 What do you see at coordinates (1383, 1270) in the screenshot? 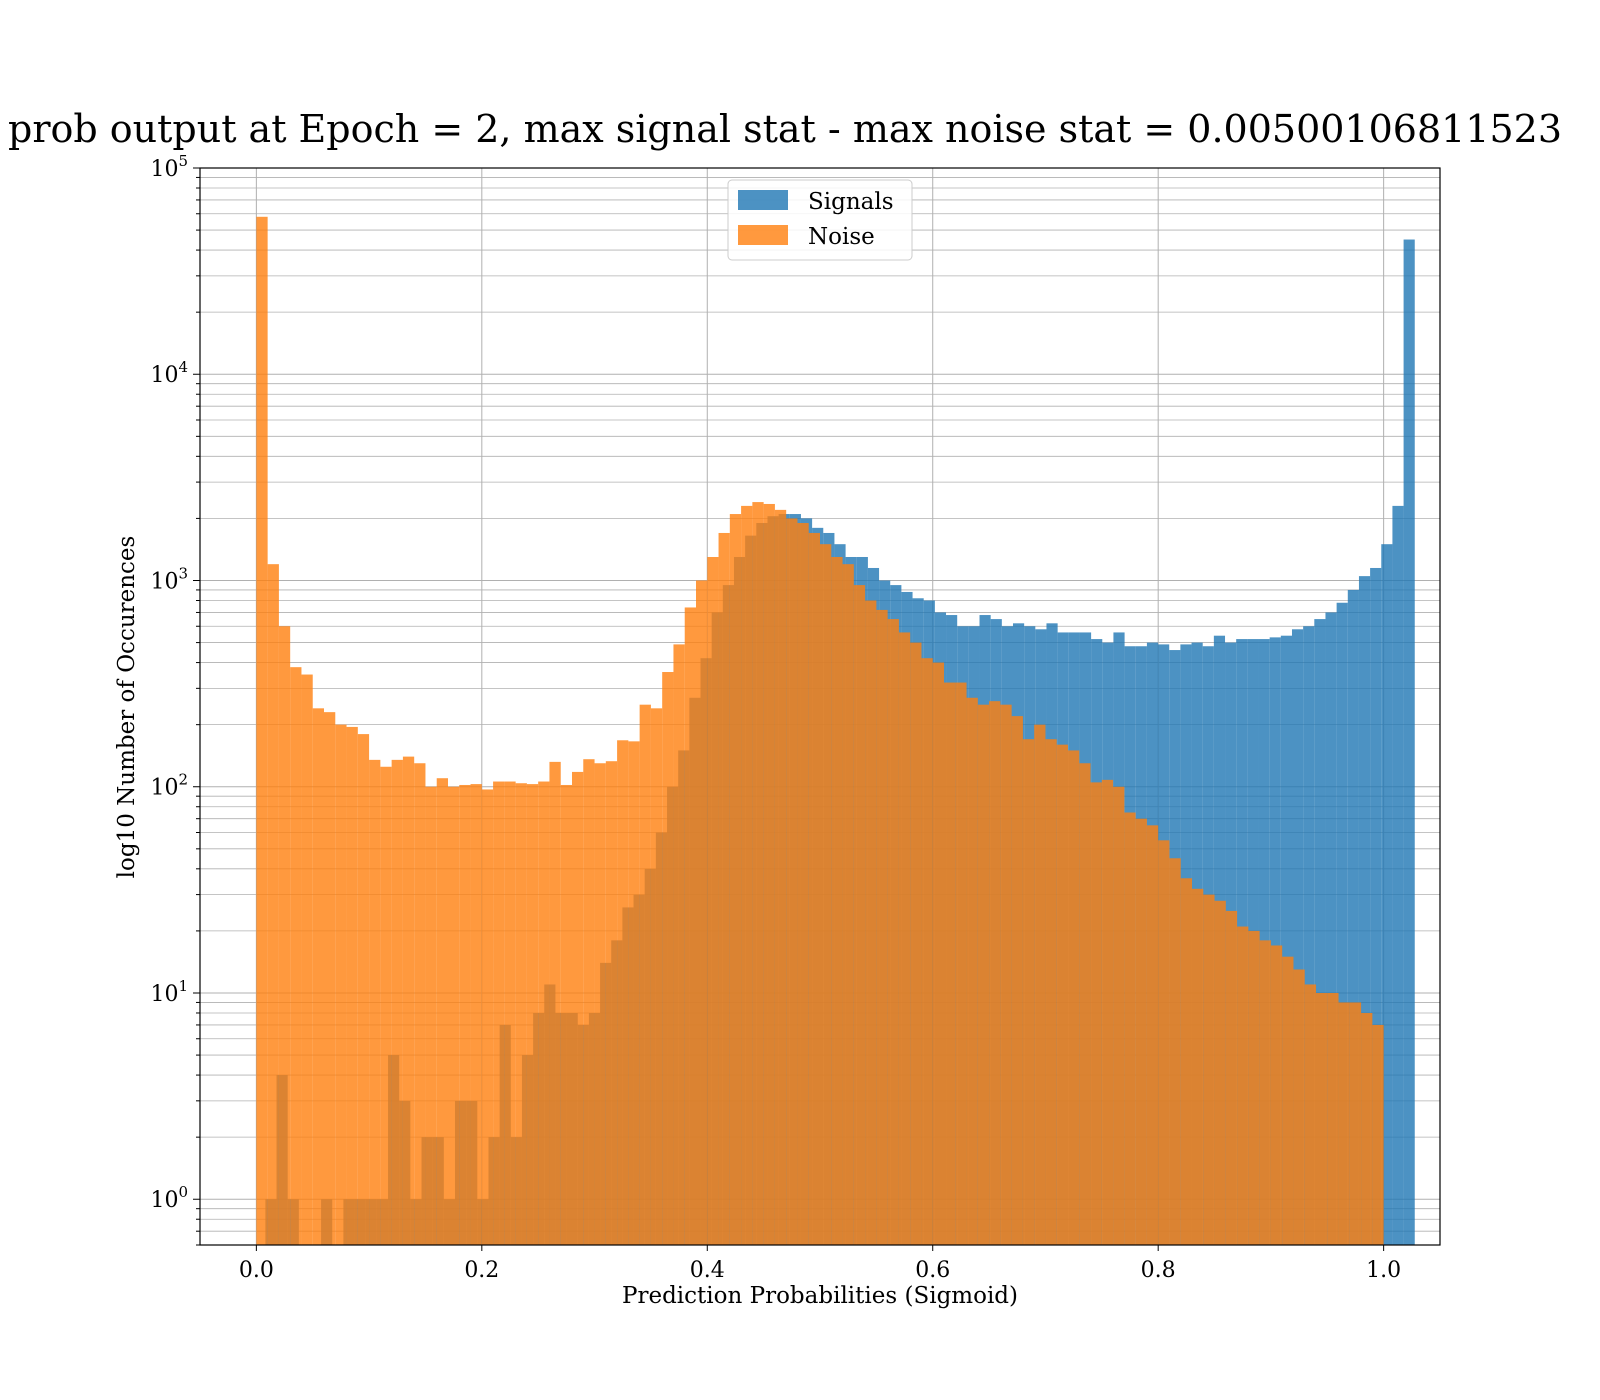
I see `x-tick-label: 1.0` at bounding box center [1383, 1270].